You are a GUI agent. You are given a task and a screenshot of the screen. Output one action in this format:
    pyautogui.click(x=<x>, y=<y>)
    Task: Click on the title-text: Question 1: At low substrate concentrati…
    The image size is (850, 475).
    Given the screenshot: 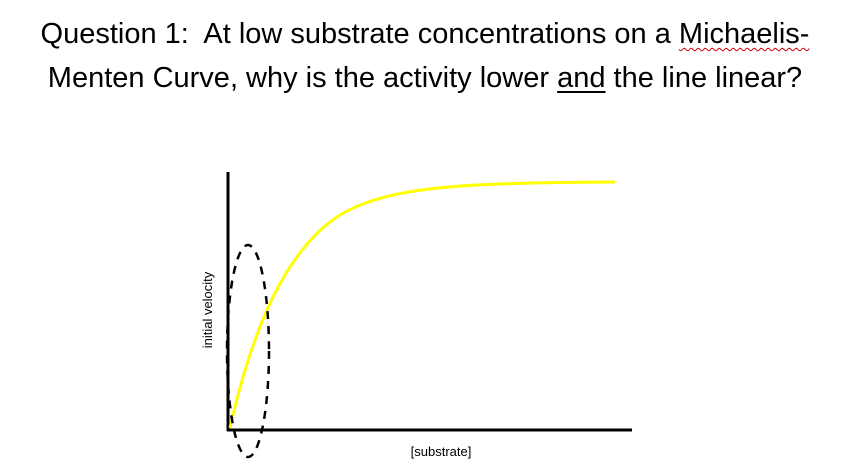 What is the action you would take?
    pyautogui.click(x=359, y=34)
    